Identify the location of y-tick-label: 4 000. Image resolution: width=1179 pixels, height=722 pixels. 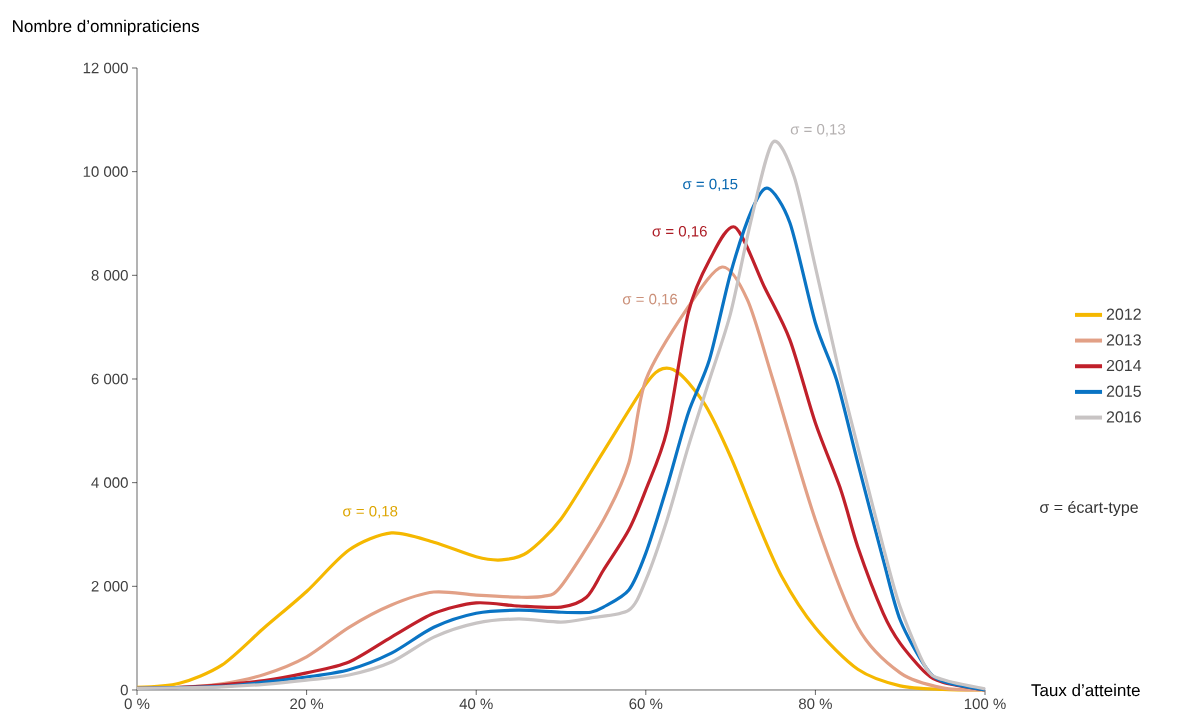
(109, 482).